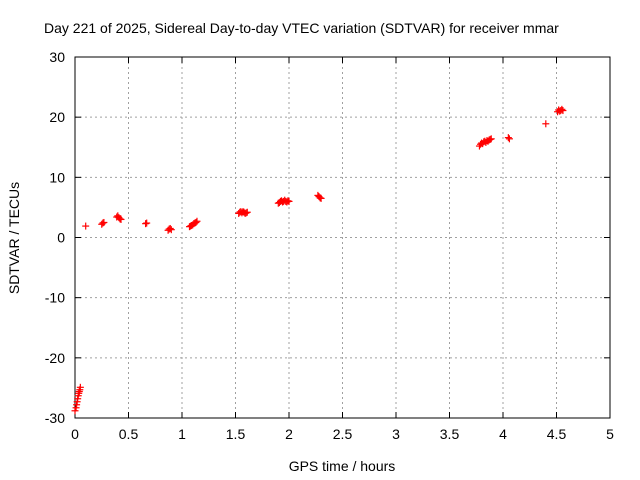 The image size is (640, 480). Describe the element at coordinates (610, 434) in the screenshot. I see `x-tick-label: 5` at that location.